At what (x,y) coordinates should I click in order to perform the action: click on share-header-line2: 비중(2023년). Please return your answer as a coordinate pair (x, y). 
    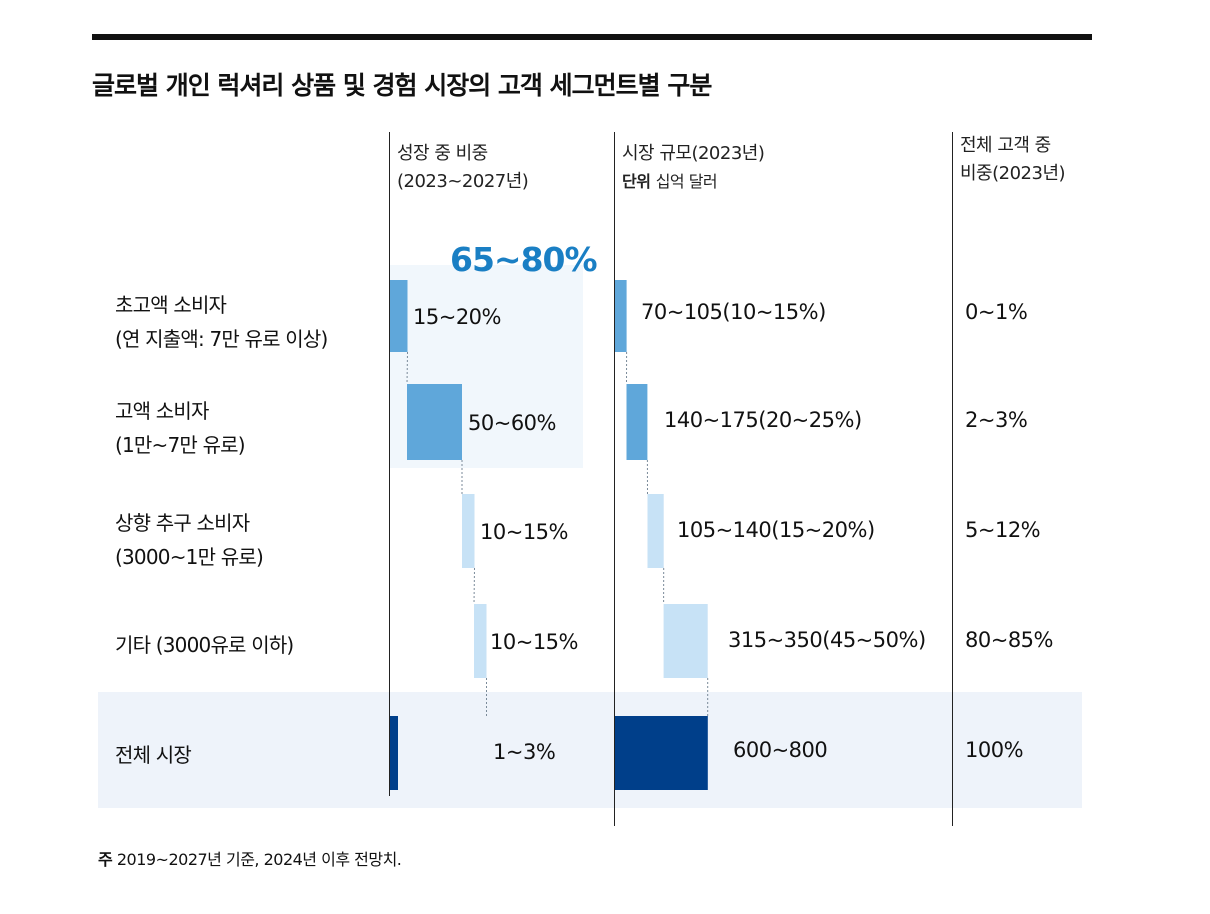
    Looking at the image, I should click on (1013, 173).